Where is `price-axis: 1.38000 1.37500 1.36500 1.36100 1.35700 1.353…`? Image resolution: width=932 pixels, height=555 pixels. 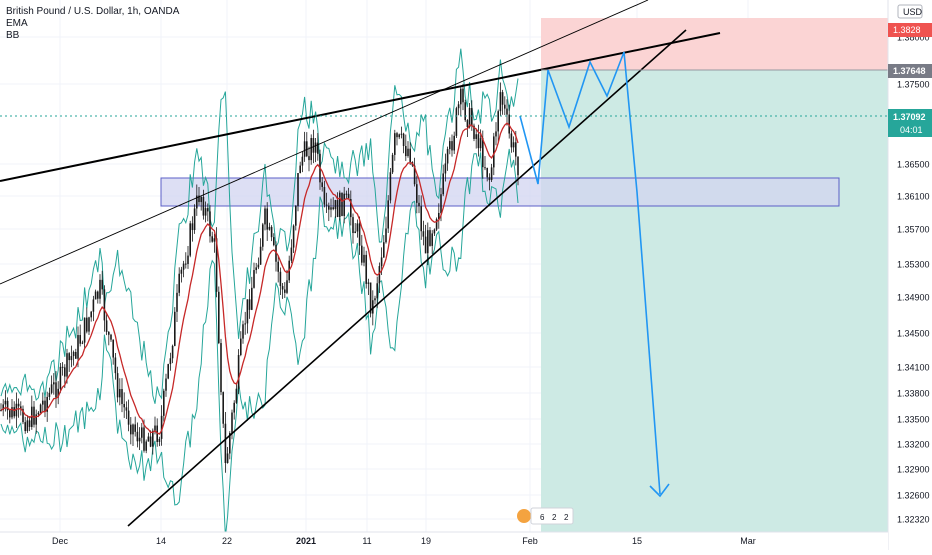
price-axis: 1.38000 1.37500 1.36500 1.36100 1.35700 1.353… is located at coordinates (909, 275).